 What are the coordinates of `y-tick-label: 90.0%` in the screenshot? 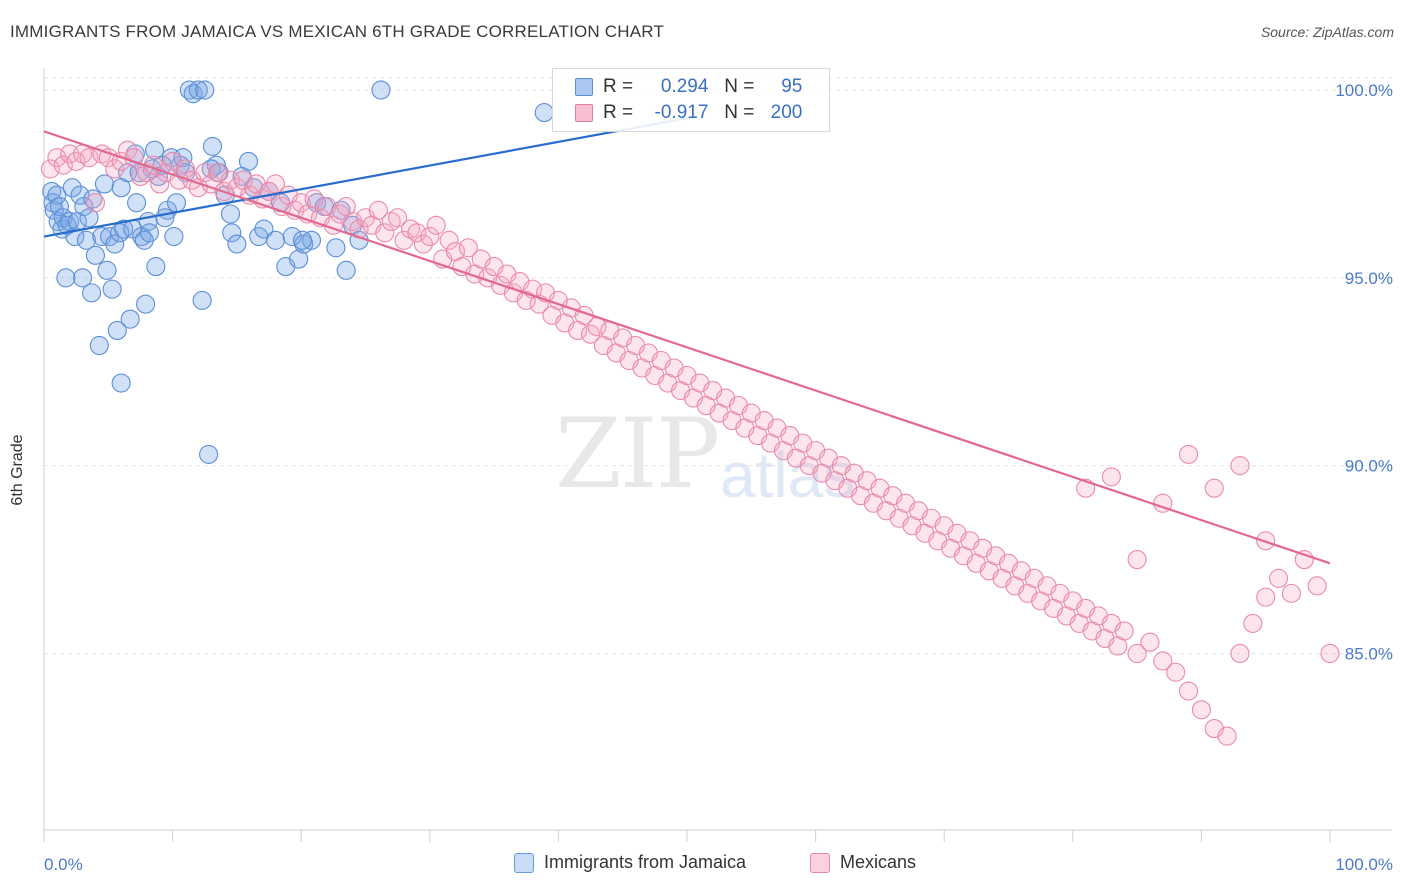 It's located at (1369, 466).